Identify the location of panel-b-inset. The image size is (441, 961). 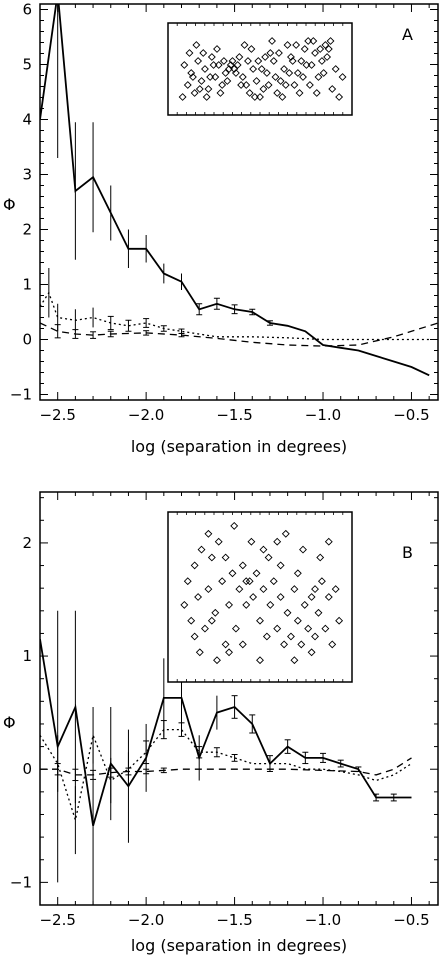
(260, 597).